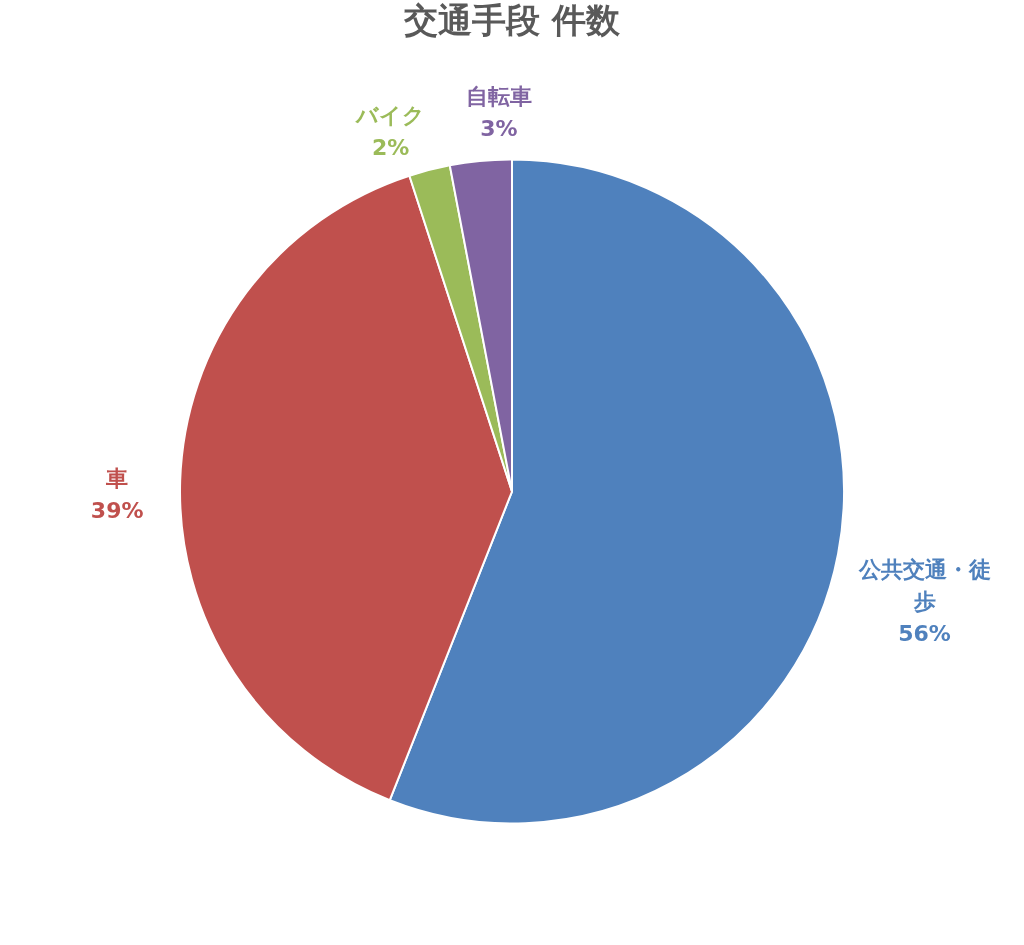  I want to click on slice-label: 公共交通・徒歩, so click(924, 586).